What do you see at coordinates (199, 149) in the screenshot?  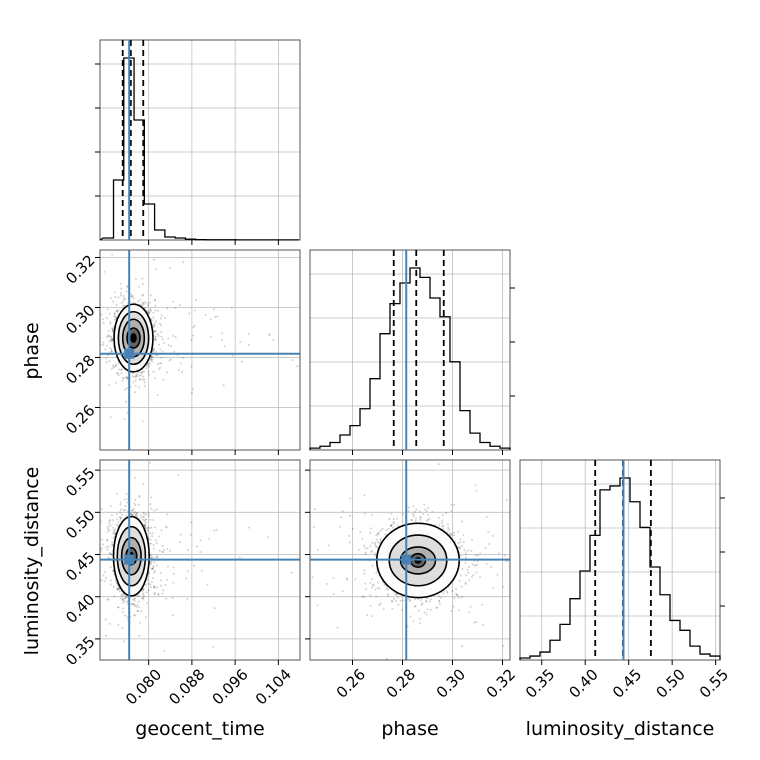 I see `histogram-step` at bounding box center [199, 149].